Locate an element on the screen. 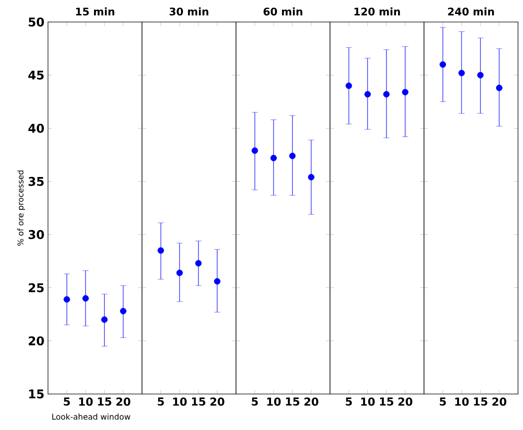 The width and height of the screenshot is (523, 430). y-tick-label: 40 is located at coordinates (36, 128).